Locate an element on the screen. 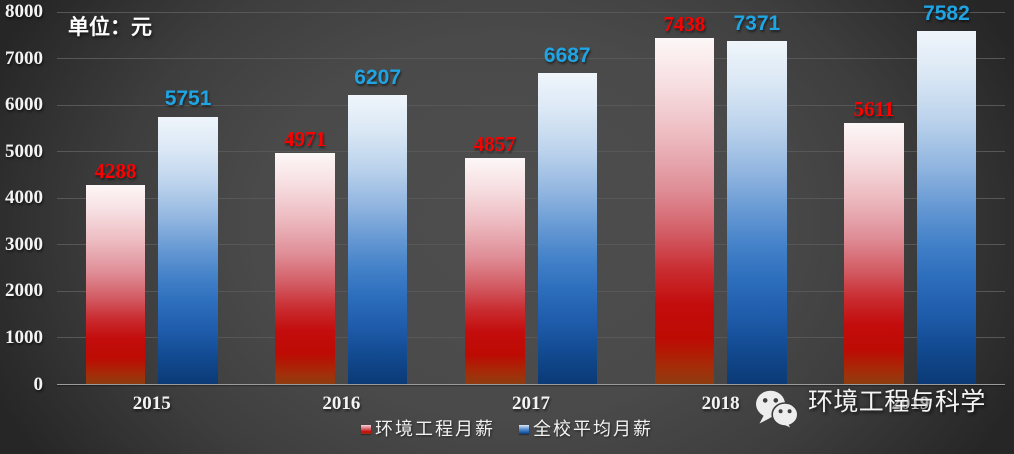 This screenshot has height=454, width=1014. bar-环境工程月薪-2019 is located at coordinates (874, 254).